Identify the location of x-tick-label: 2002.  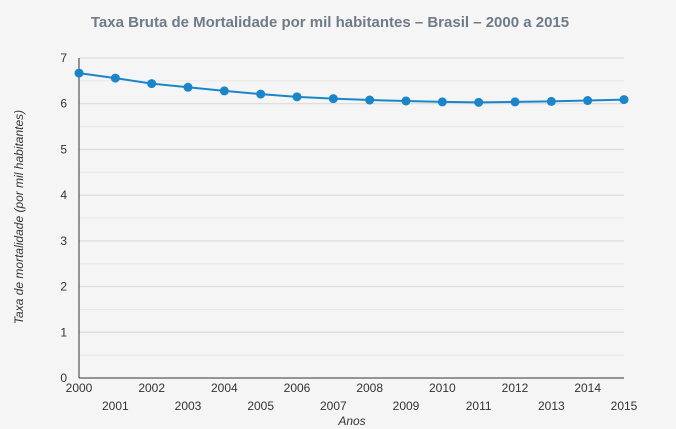
(151, 388).